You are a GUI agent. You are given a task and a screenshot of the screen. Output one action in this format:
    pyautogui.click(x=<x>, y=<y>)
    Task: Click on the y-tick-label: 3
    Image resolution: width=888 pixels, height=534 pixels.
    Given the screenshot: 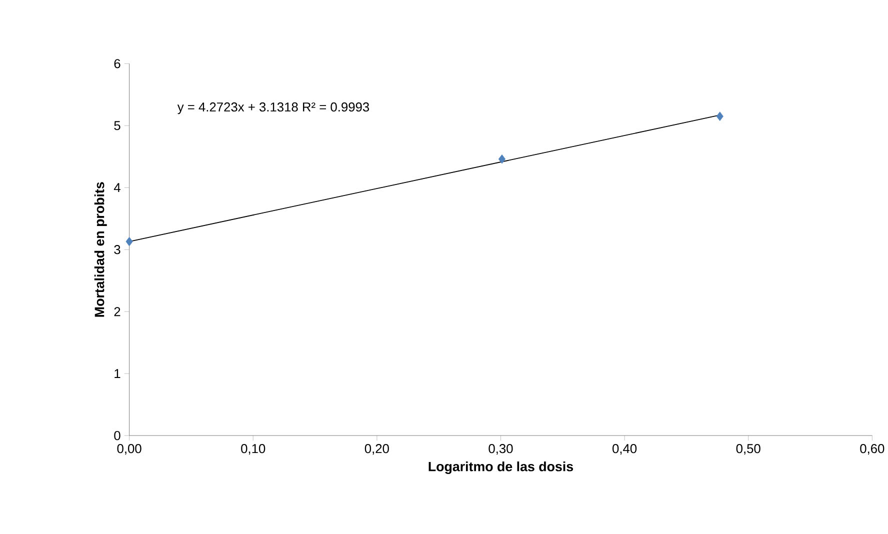 What is the action you would take?
    pyautogui.click(x=117, y=249)
    